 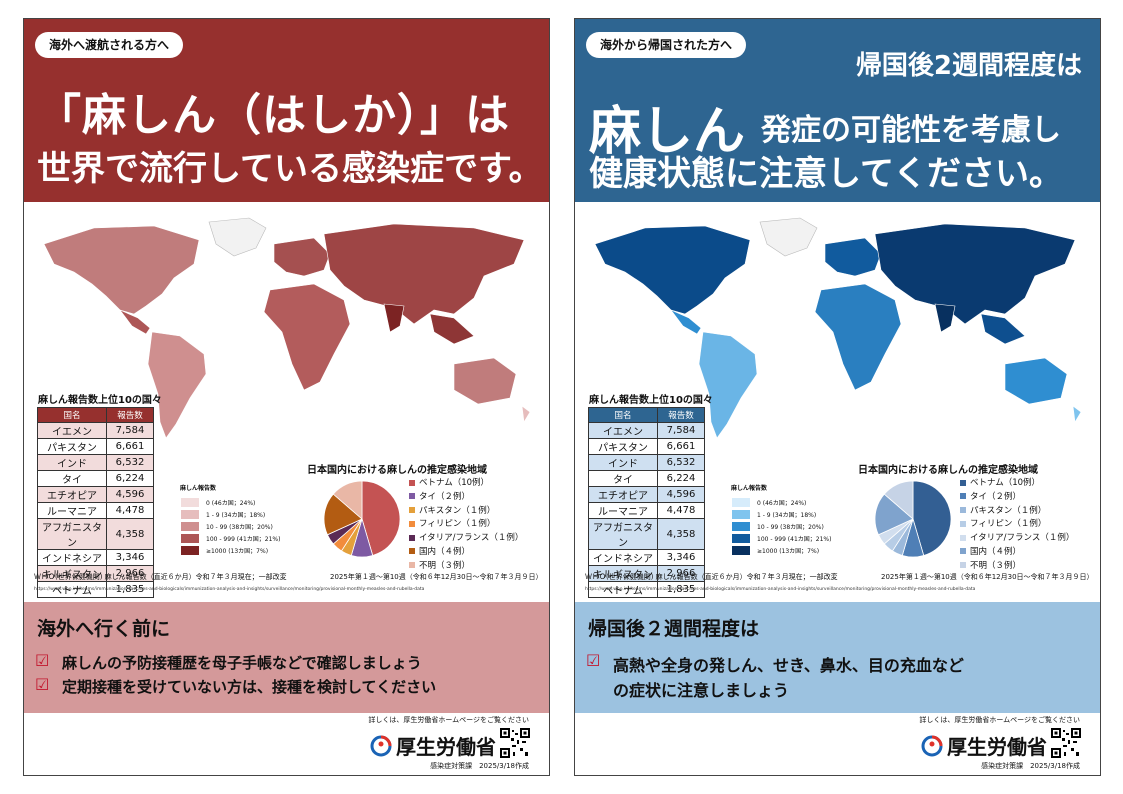 I want to click on legend-label: ≥1000 (13カ国；7%), so click(x=237, y=551).